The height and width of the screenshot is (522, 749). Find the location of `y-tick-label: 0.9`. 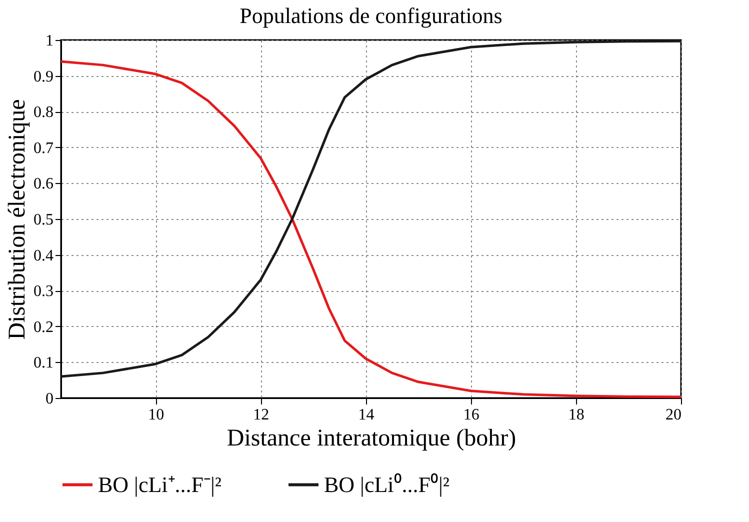

y-tick-label: 0.9 is located at coordinates (44, 77).